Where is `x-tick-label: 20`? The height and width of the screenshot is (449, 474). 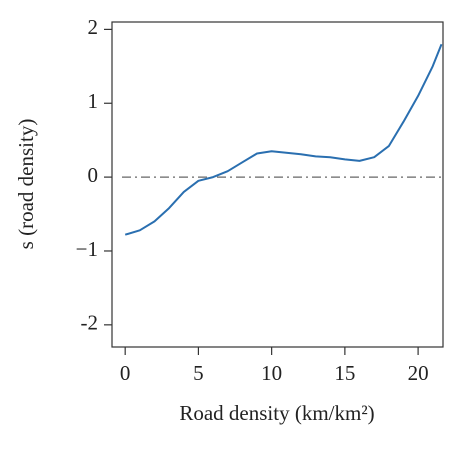
x-tick-label: 20 is located at coordinates (418, 373).